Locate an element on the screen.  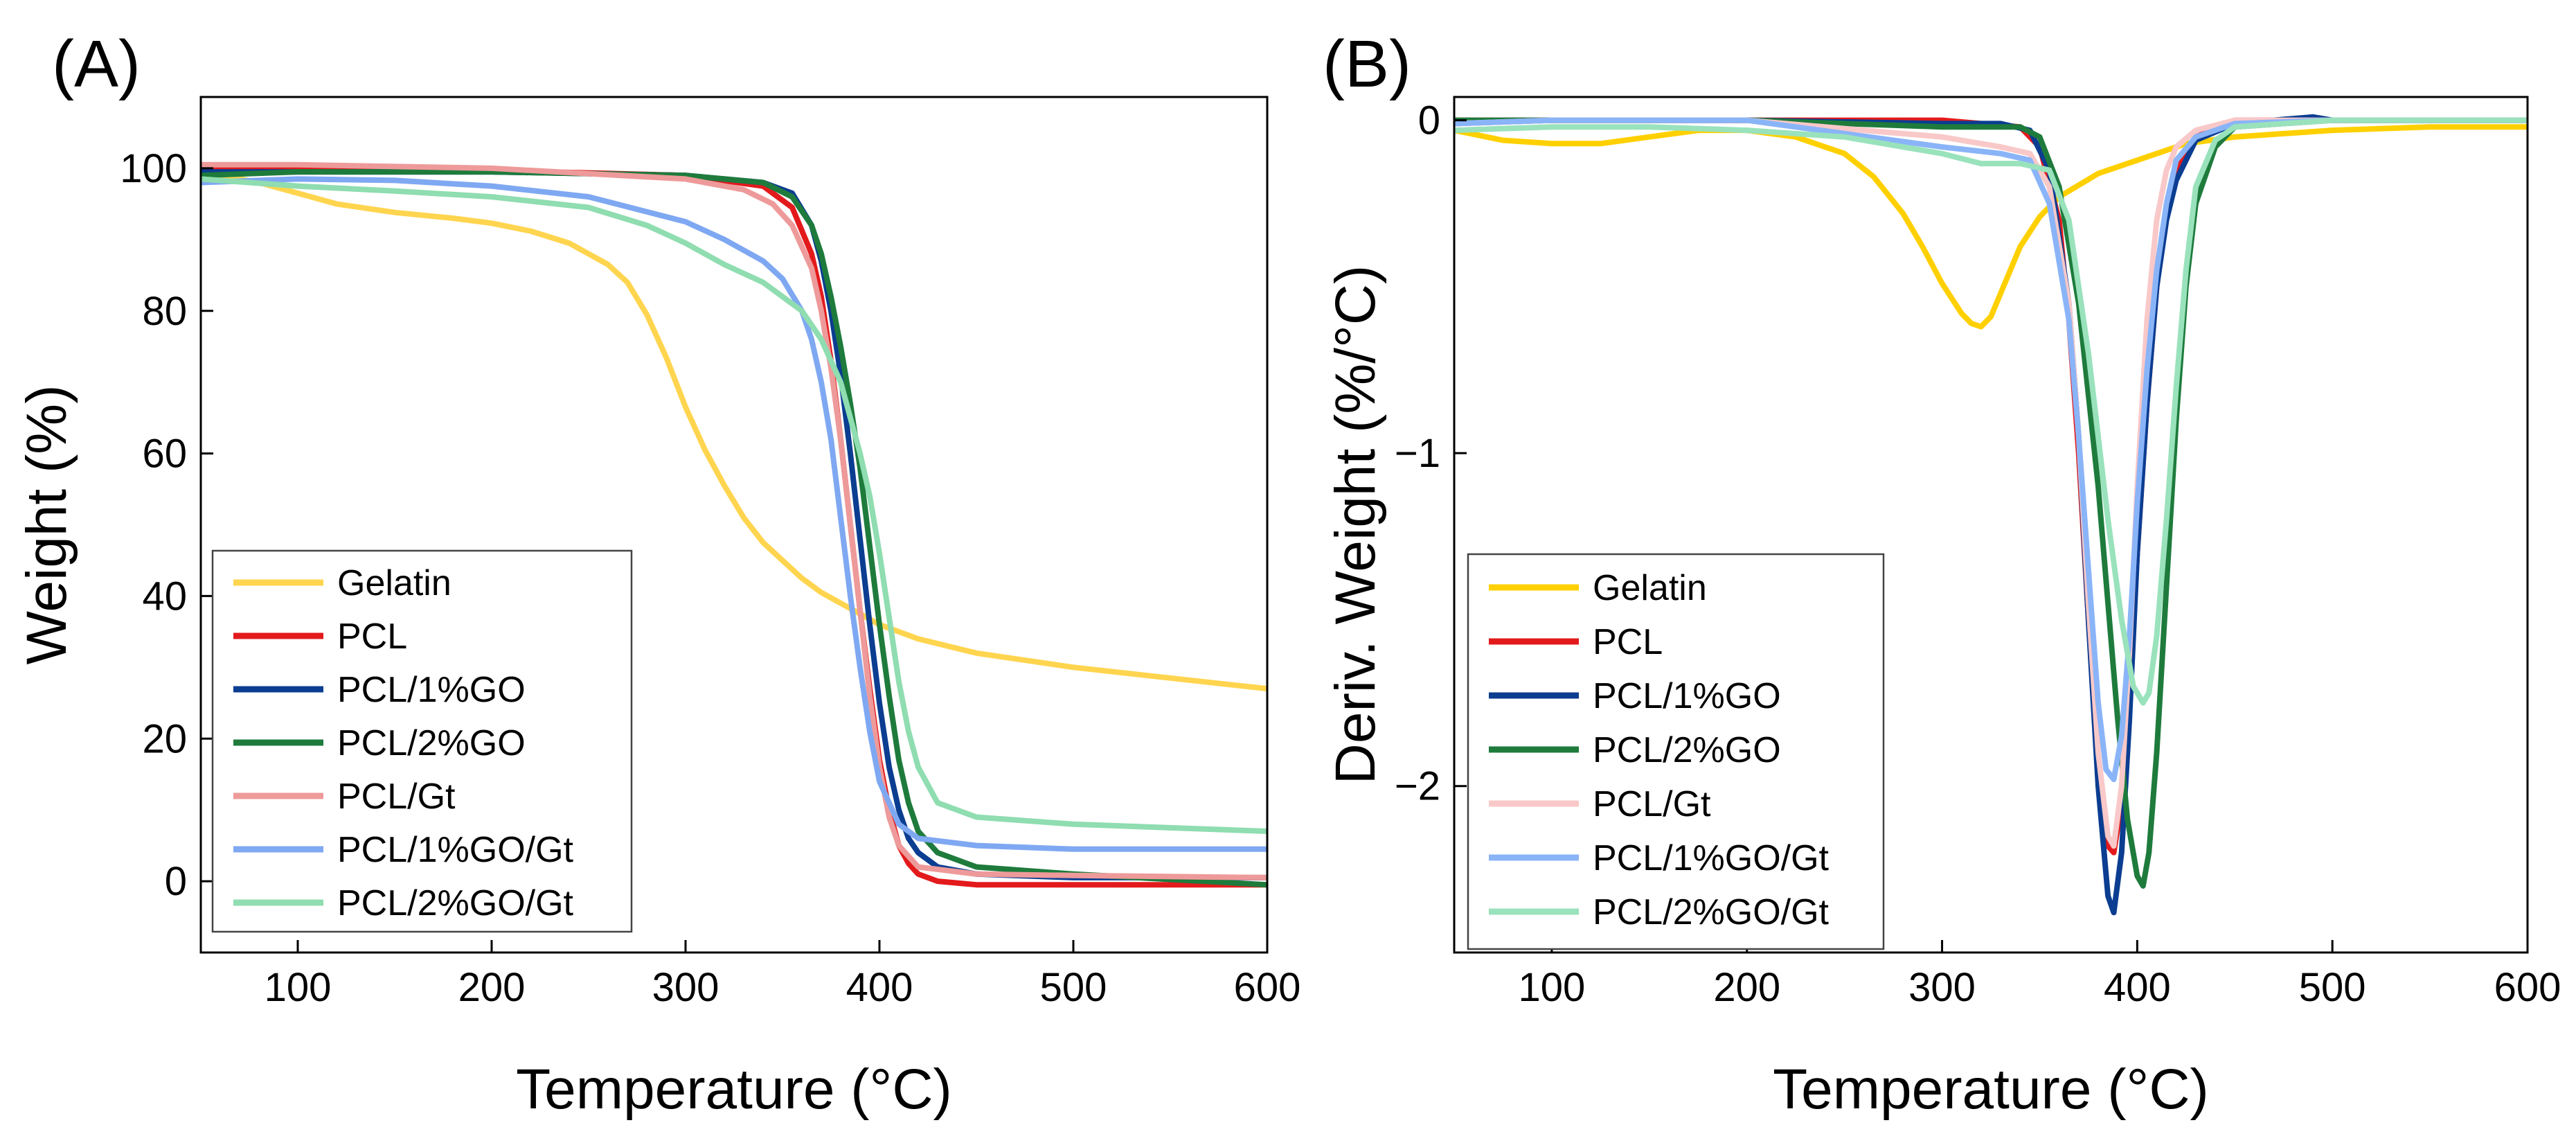
y-tick-label: −1 is located at coordinates (1418, 453).